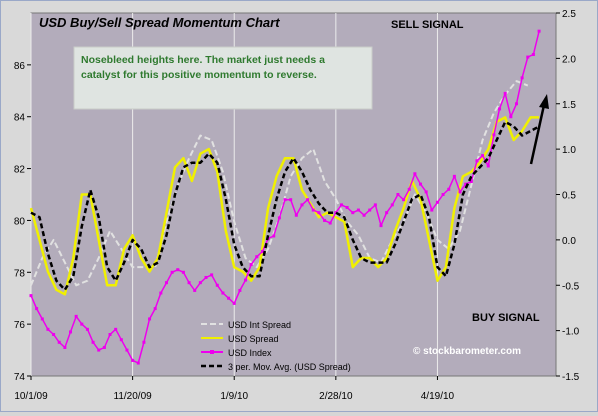 The height and width of the screenshot is (416, 598). What do you see at coordinates (159, 22) in the screenshot?
I see `chart-title: USD Buy/Sell Spread Momentum Chart` at bounding box center [159, 22].